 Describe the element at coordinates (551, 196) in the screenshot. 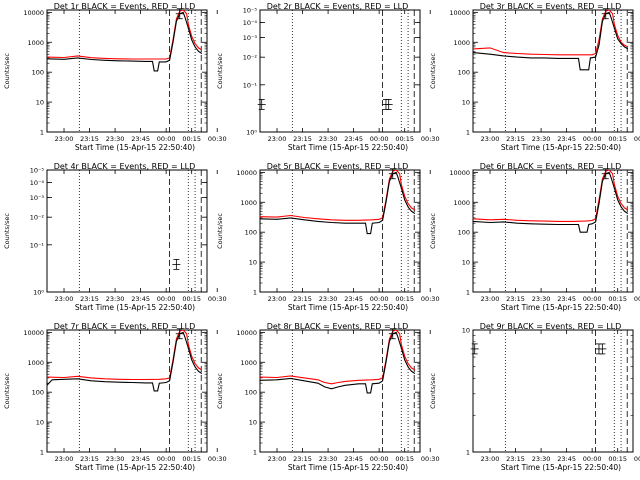

I see `lld-series-line` at that location.